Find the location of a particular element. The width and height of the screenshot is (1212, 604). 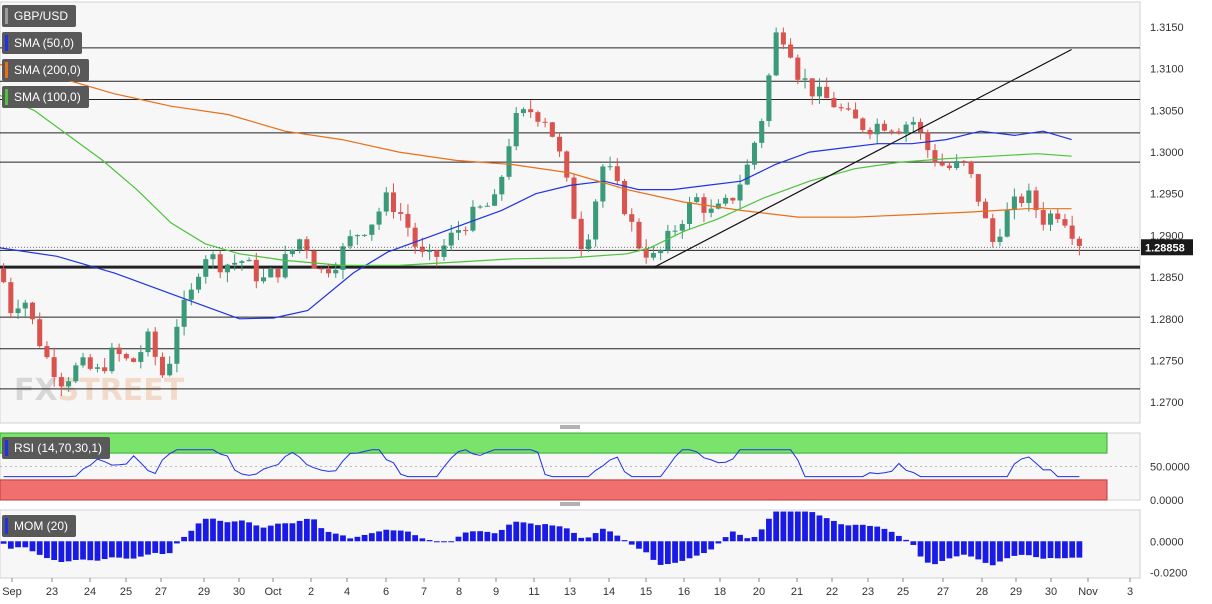

sma200-label: SMA (200,0) is located at coordinates (45, 70).